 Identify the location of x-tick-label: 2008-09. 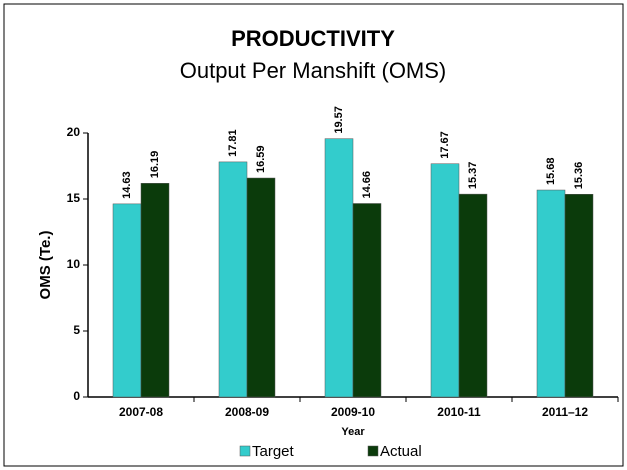
(247, 412).